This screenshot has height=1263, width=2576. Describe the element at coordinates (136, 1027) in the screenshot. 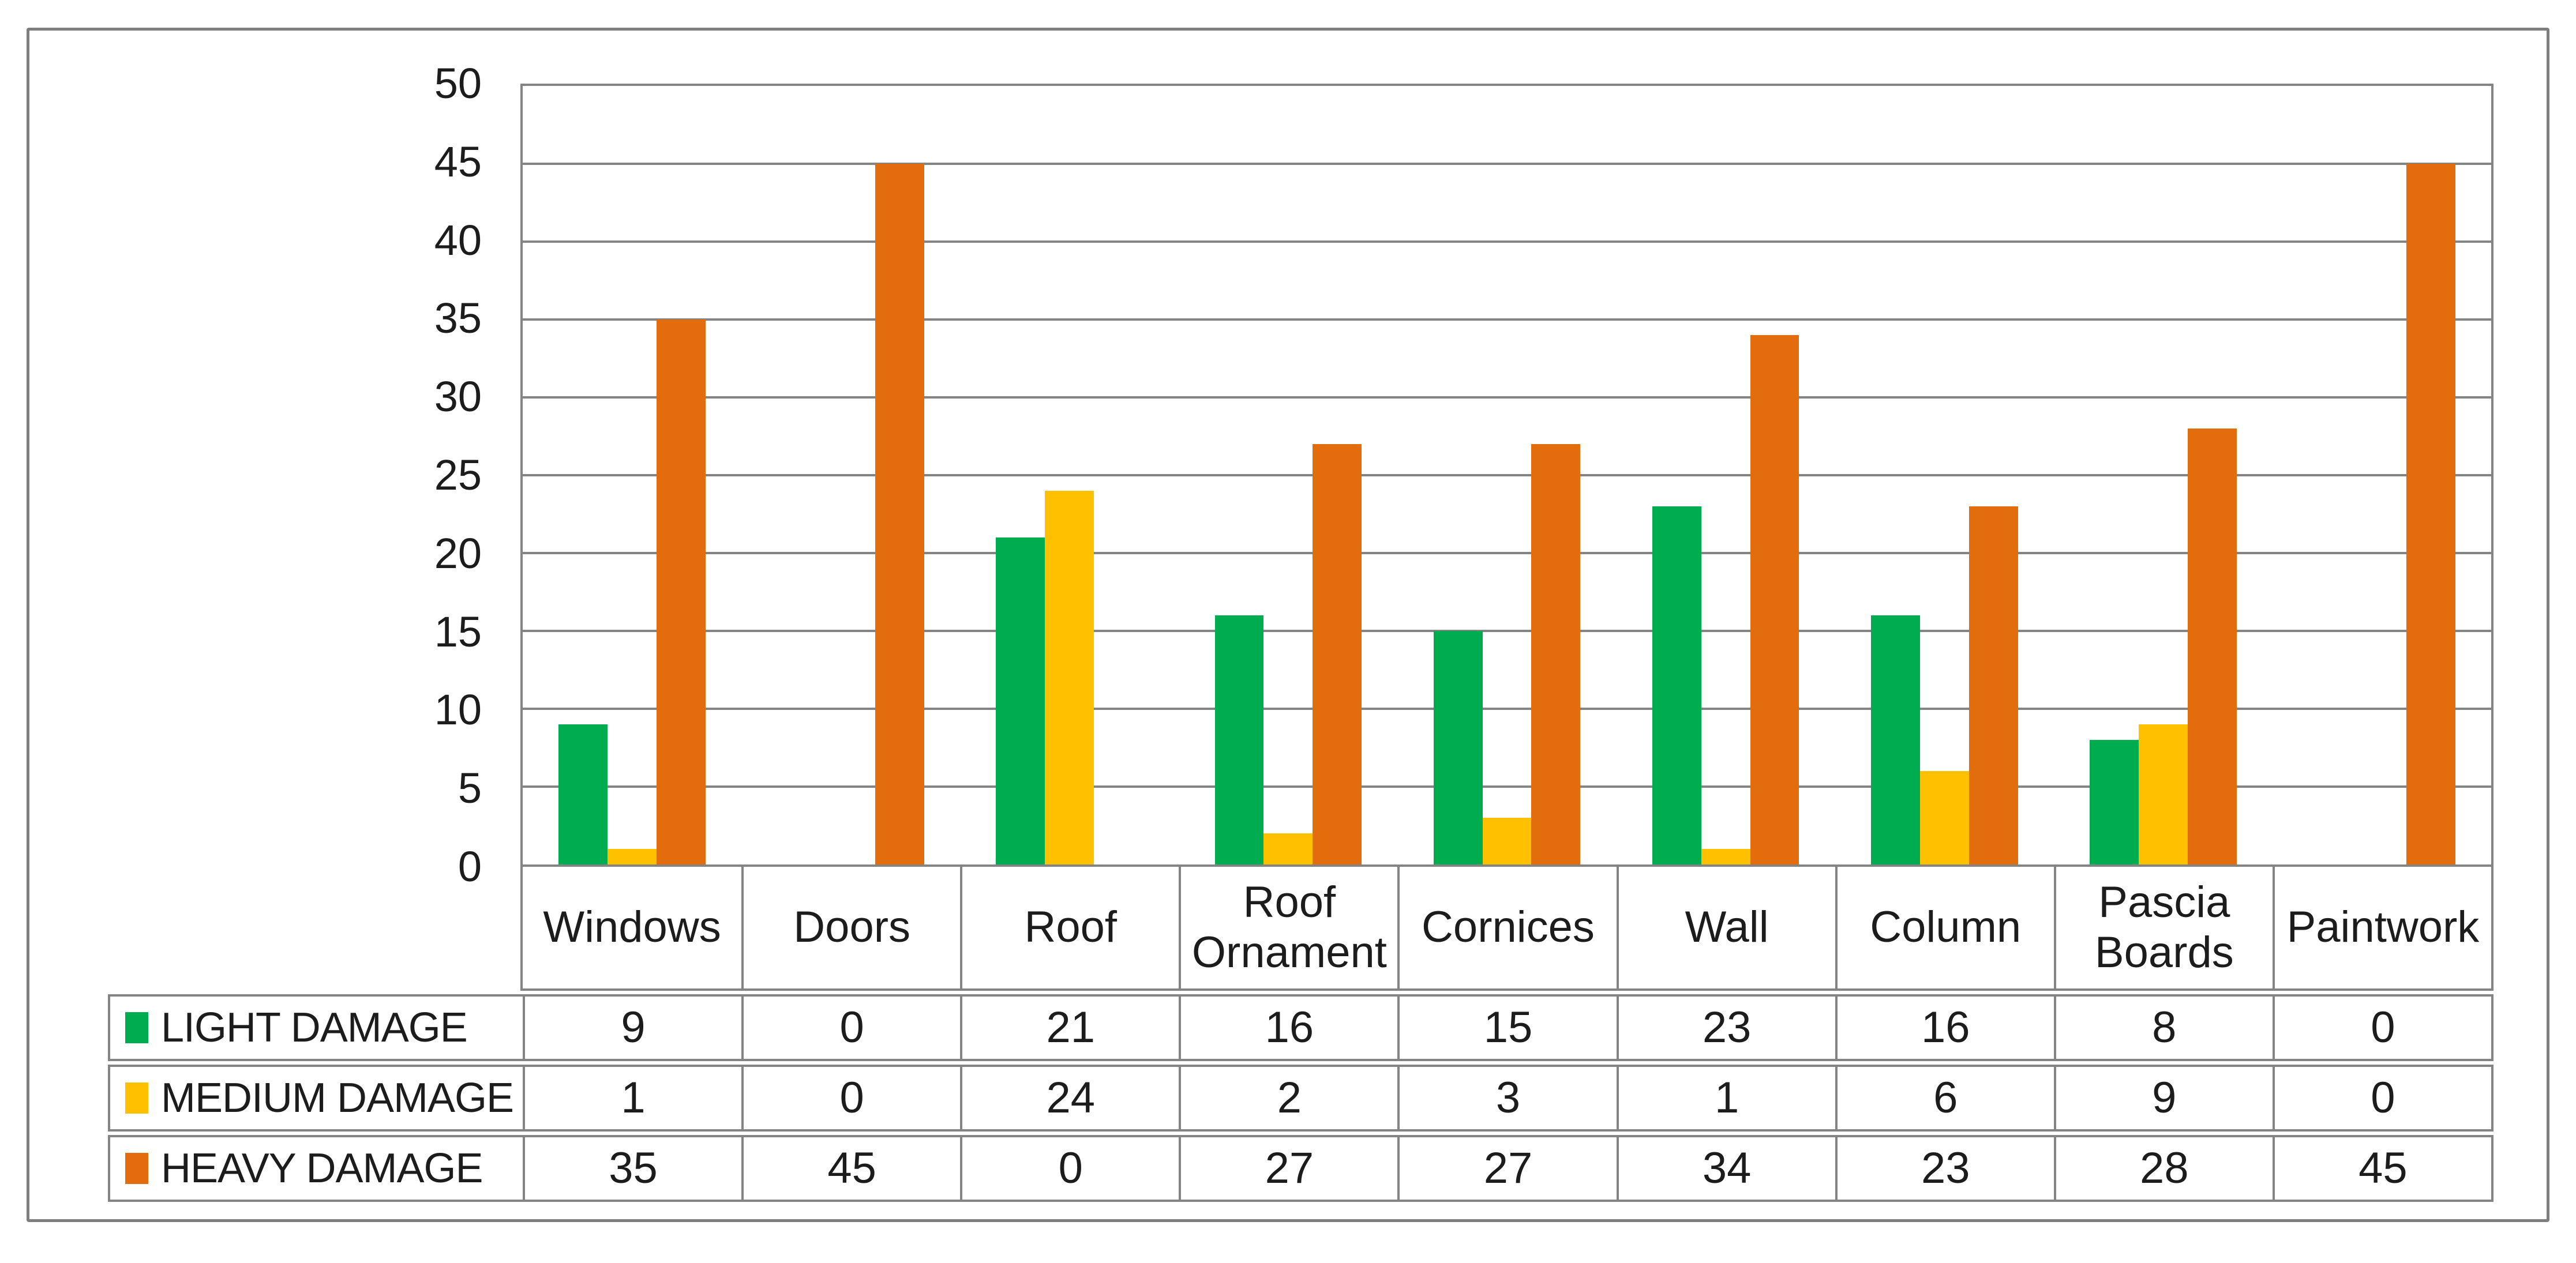

I see `legend-key-icon-light-damage` at that location.